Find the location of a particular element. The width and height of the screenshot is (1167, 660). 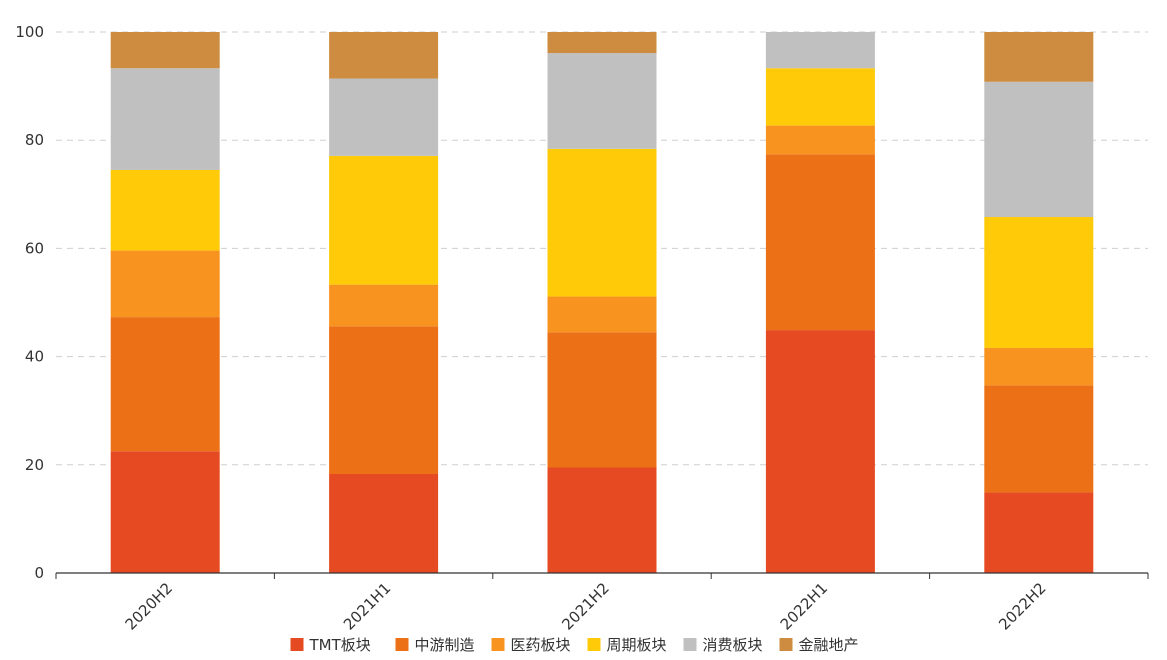

y-tick-label: 0 is located at coordinates (39, 573).